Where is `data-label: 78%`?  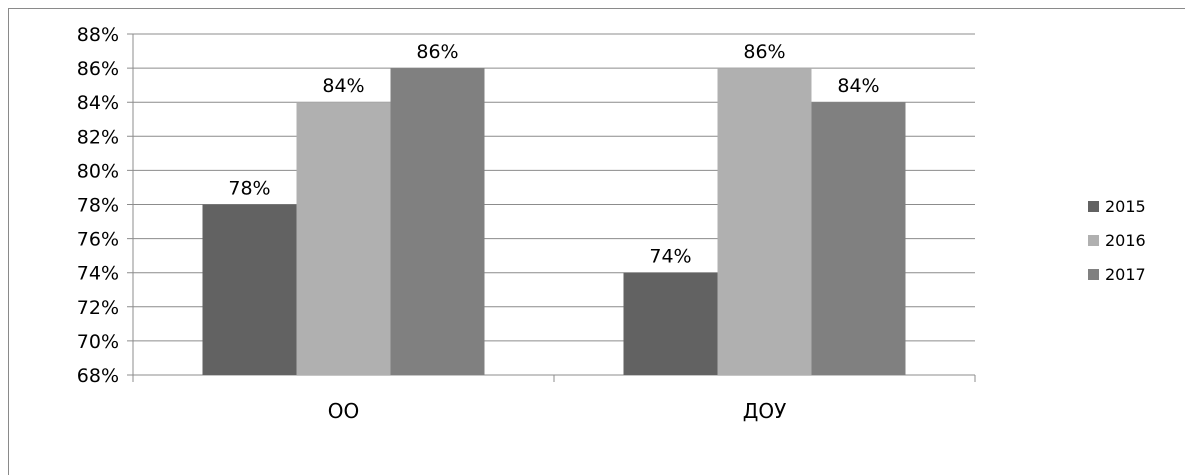
data-label: 78% is located at coordinates (249, 189).